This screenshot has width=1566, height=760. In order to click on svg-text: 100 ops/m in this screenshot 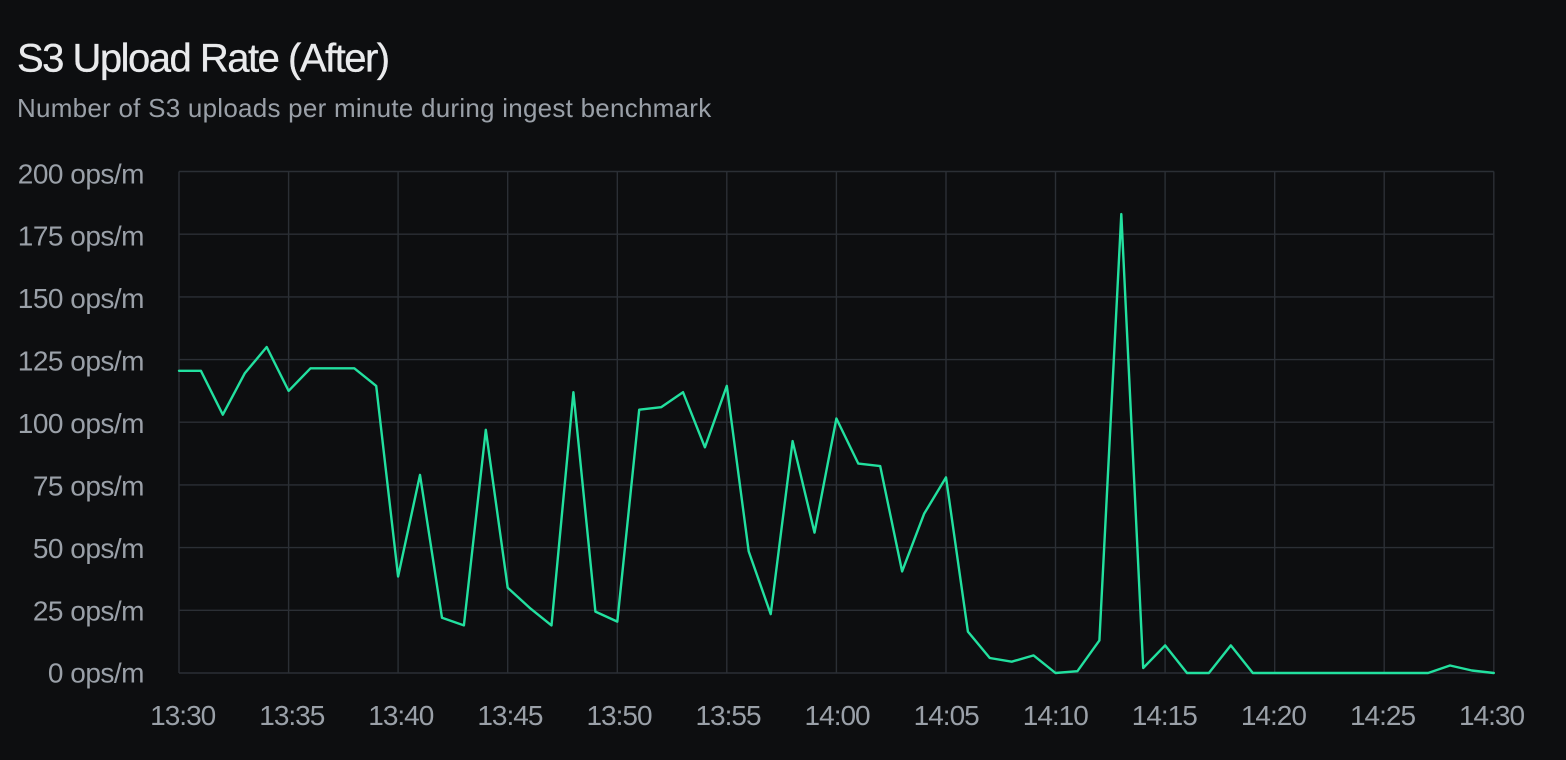, I will do `click(81, 423)`.